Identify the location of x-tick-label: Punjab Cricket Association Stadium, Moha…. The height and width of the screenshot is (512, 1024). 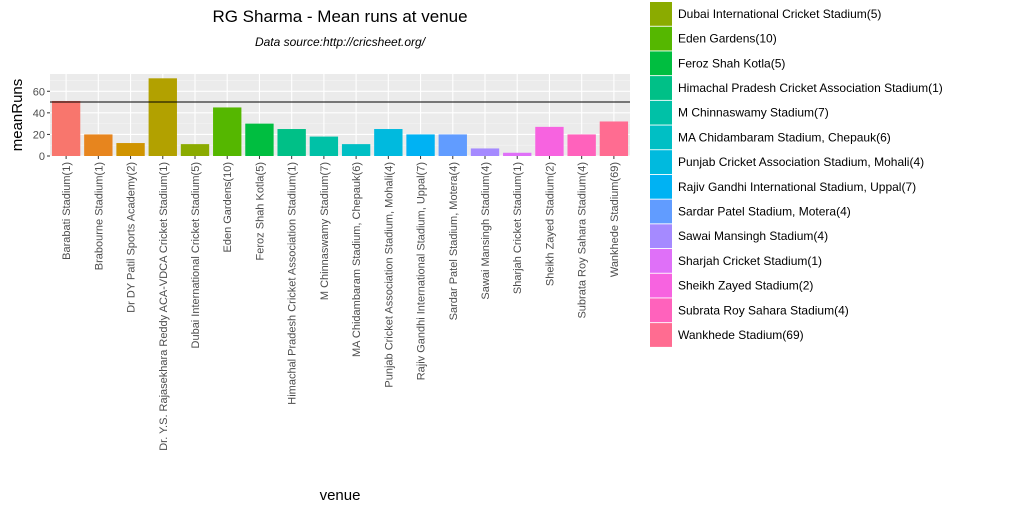
(389, 275).